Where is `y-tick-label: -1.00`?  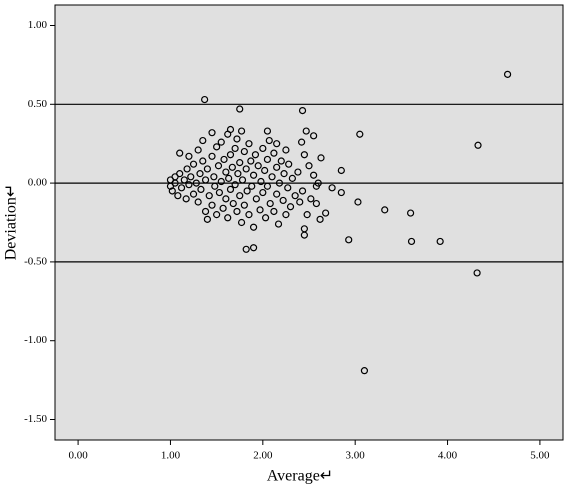
y-tick-label: -1.00 is located at coordinates (35, 340).